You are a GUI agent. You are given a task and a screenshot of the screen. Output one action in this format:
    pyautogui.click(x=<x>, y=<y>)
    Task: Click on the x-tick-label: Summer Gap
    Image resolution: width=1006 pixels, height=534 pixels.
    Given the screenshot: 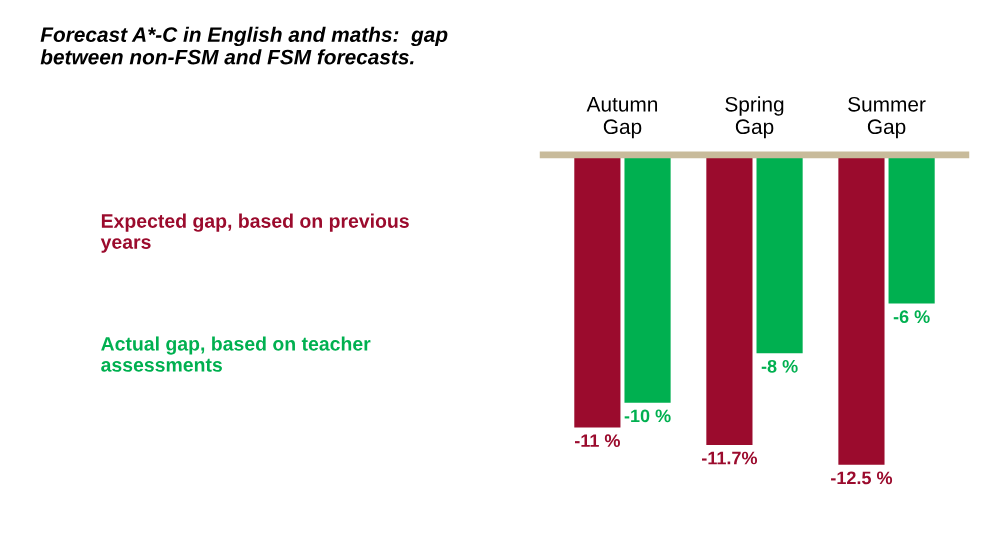 What is the action you would take?
    pyautogui.click(x=887, y=117)
    